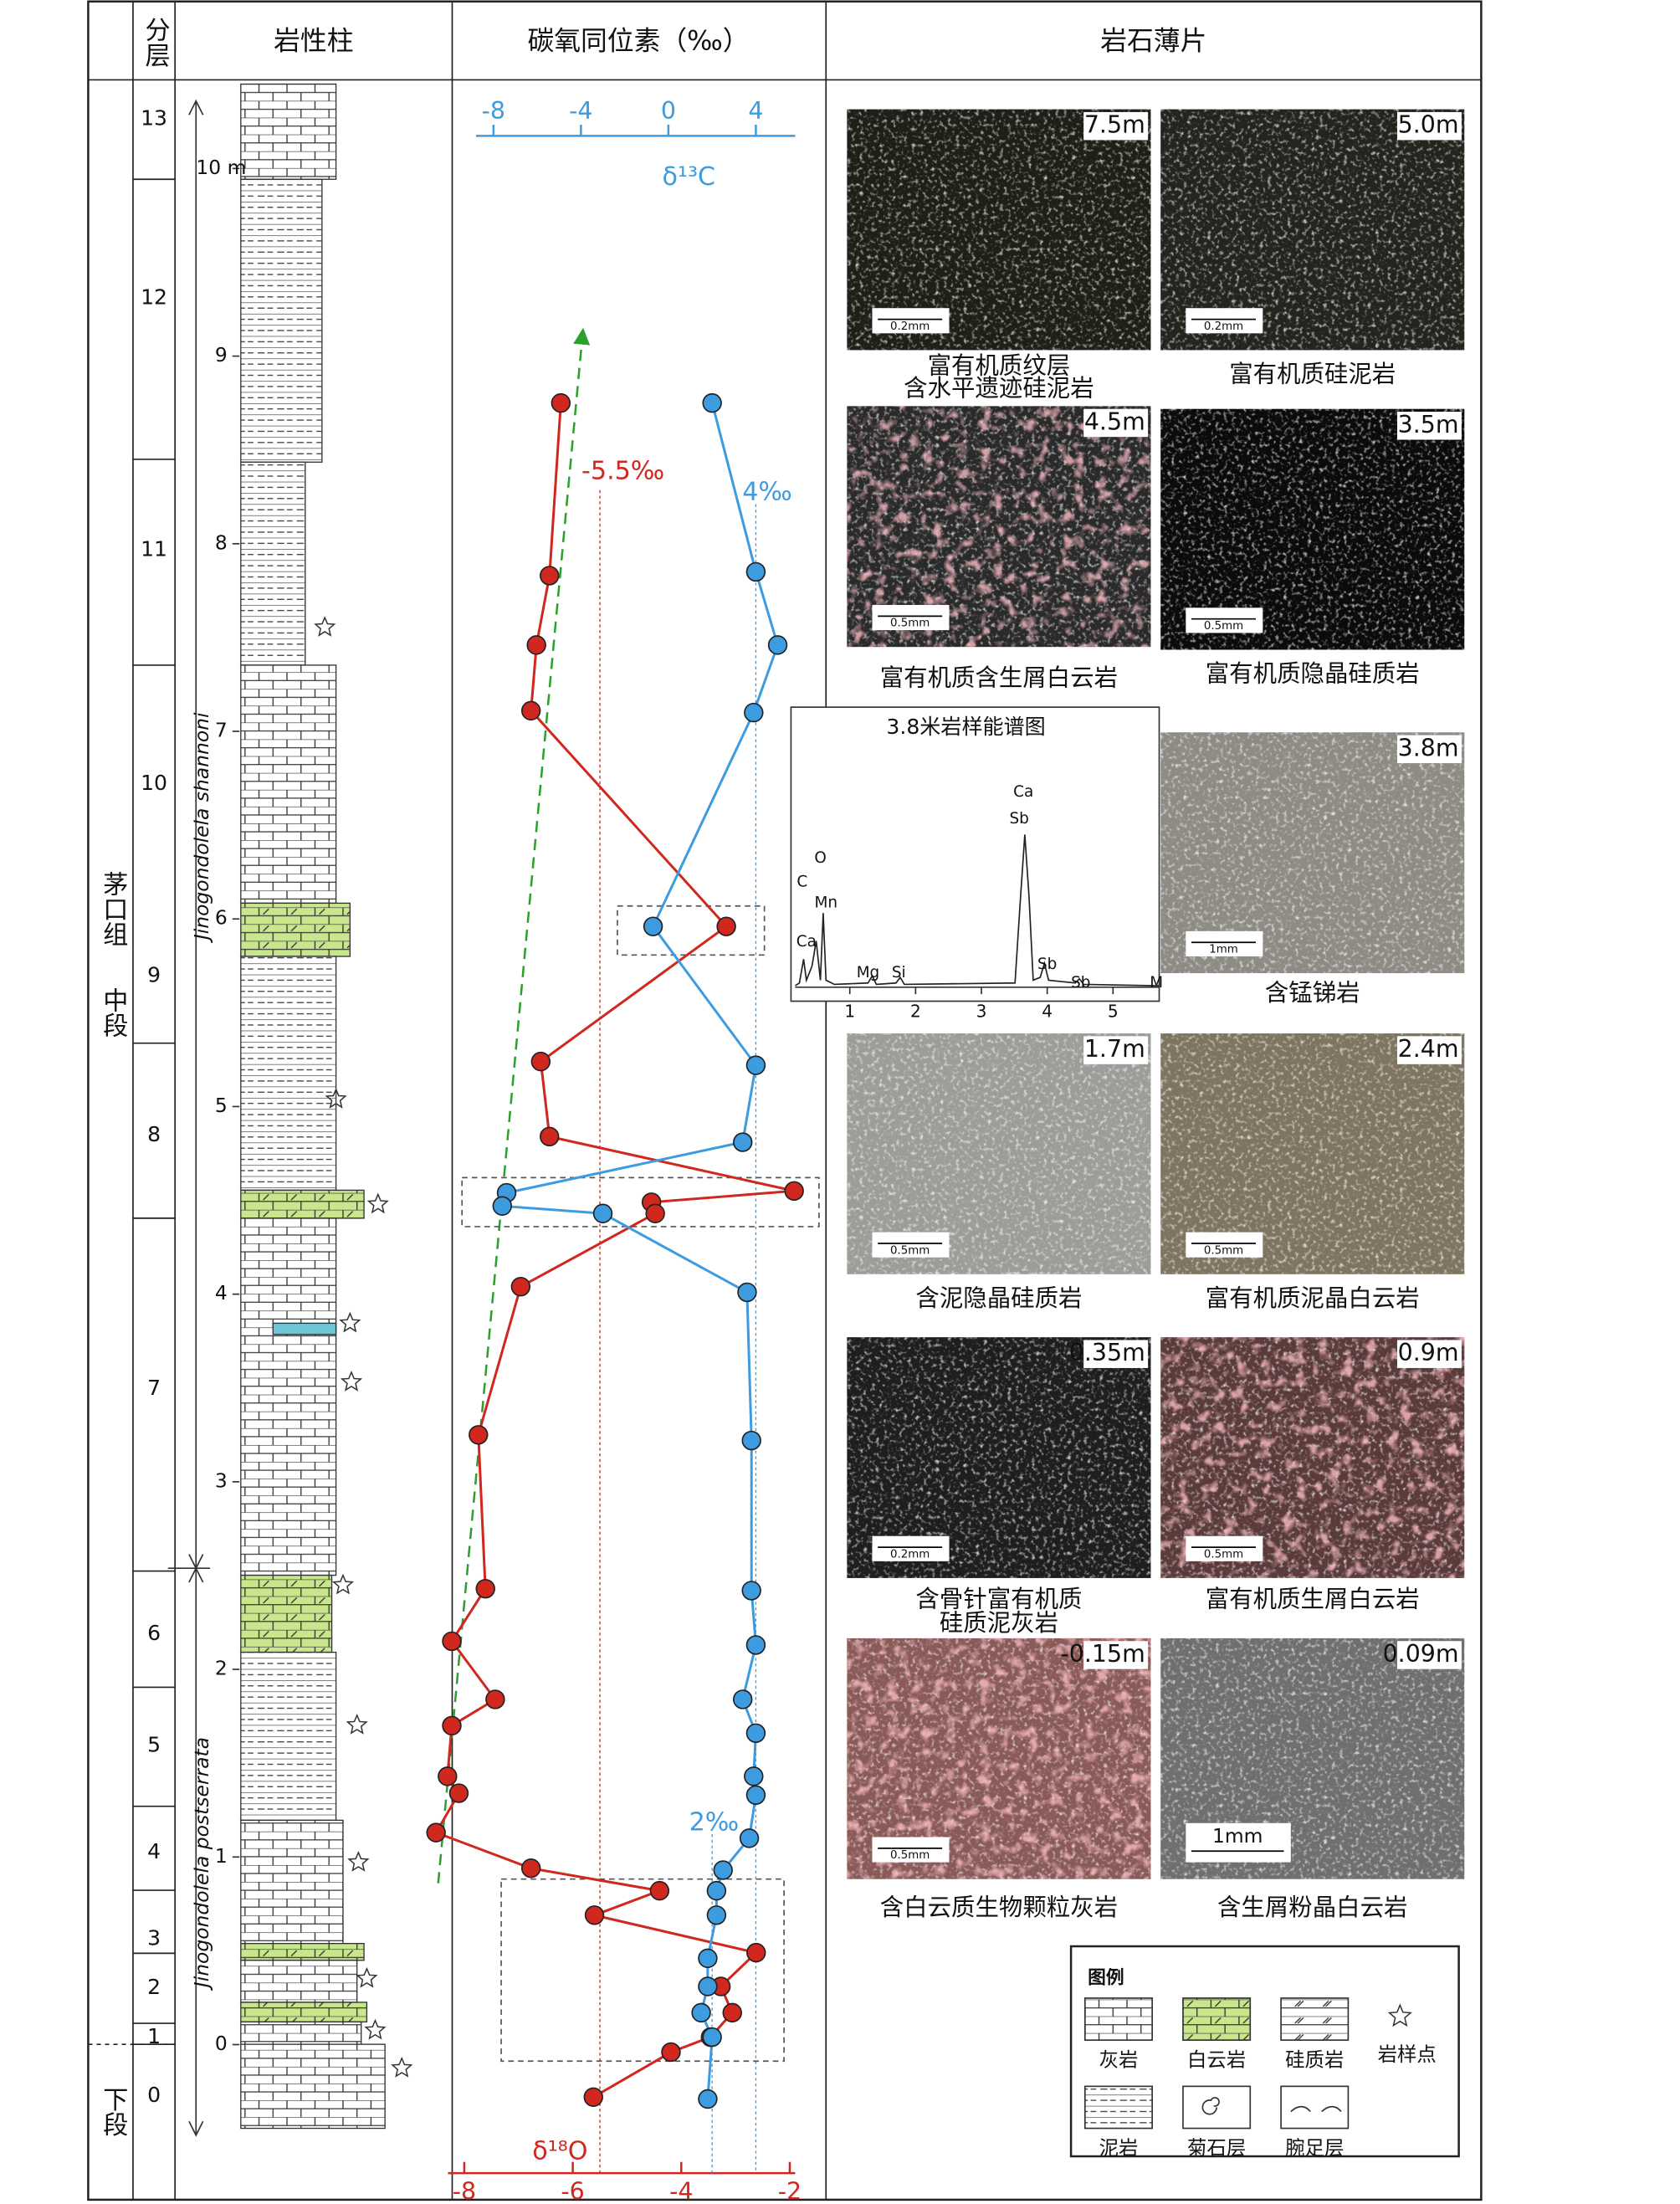  Describe the element at coordinates (1312, 993) in the screenshot. I see `photo-caption: 含锰锑岩` at that location.